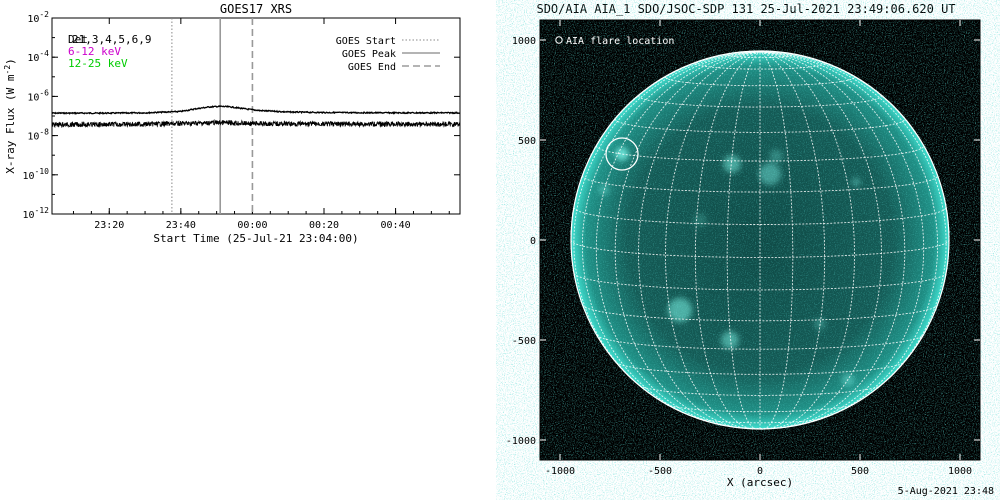  I want to click on goes-y-axis-label: X-ray Flux (W m-2), so click(10, 116).